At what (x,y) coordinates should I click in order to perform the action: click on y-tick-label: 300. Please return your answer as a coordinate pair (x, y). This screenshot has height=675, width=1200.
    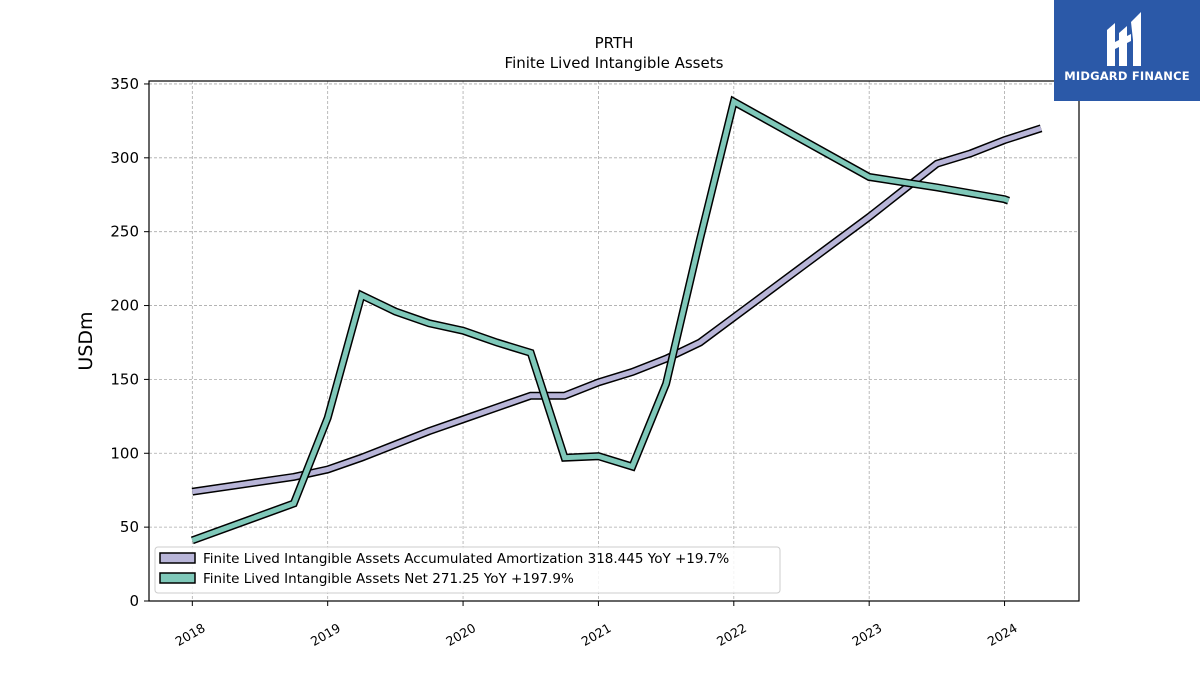
    Looking at the image, I should click on (124, 158).